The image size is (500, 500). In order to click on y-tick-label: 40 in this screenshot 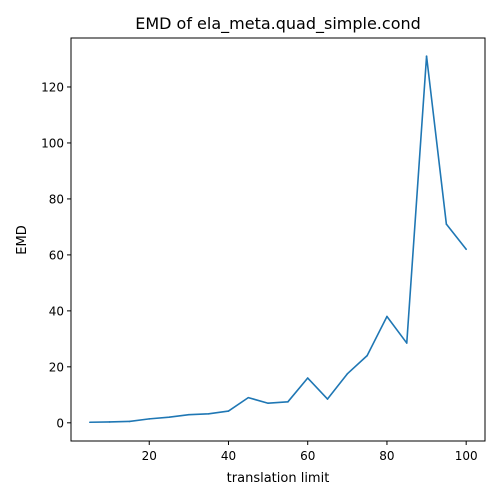, I will do `click(56, 311)`.